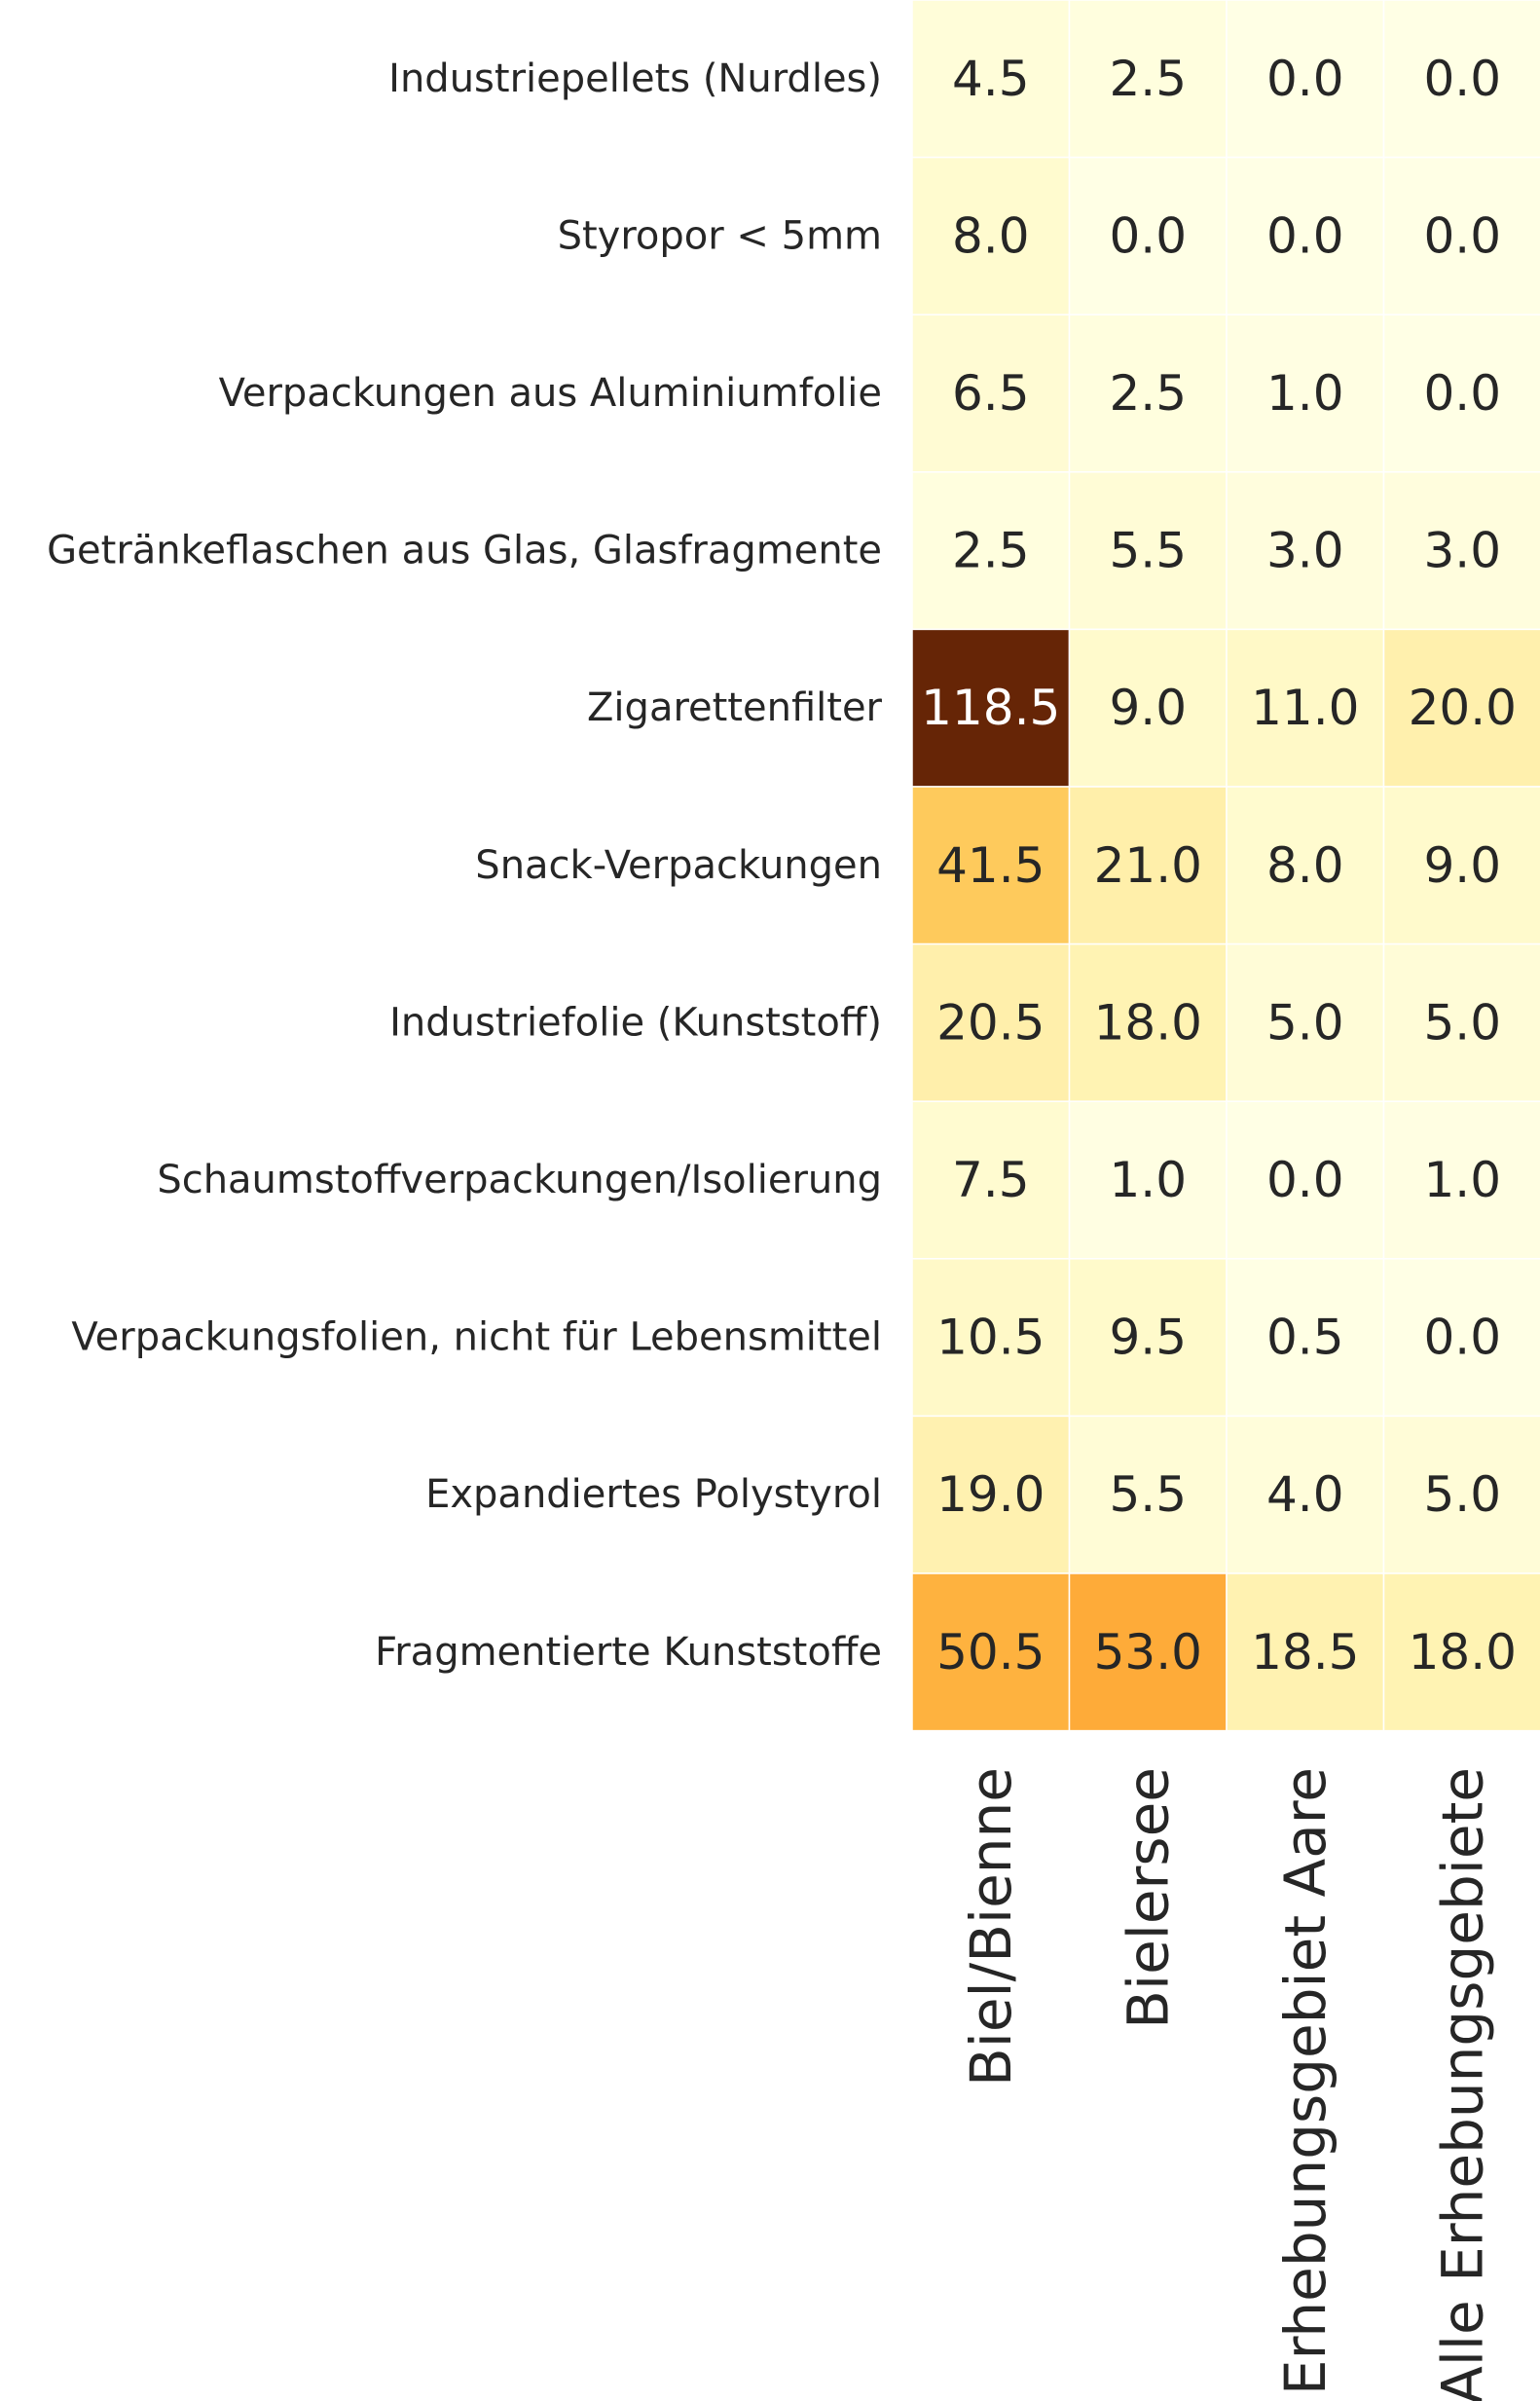 This screenshot has height=2401, width=1540. I want to click on row-label: Styropor < 5mm, so click(720, 235).